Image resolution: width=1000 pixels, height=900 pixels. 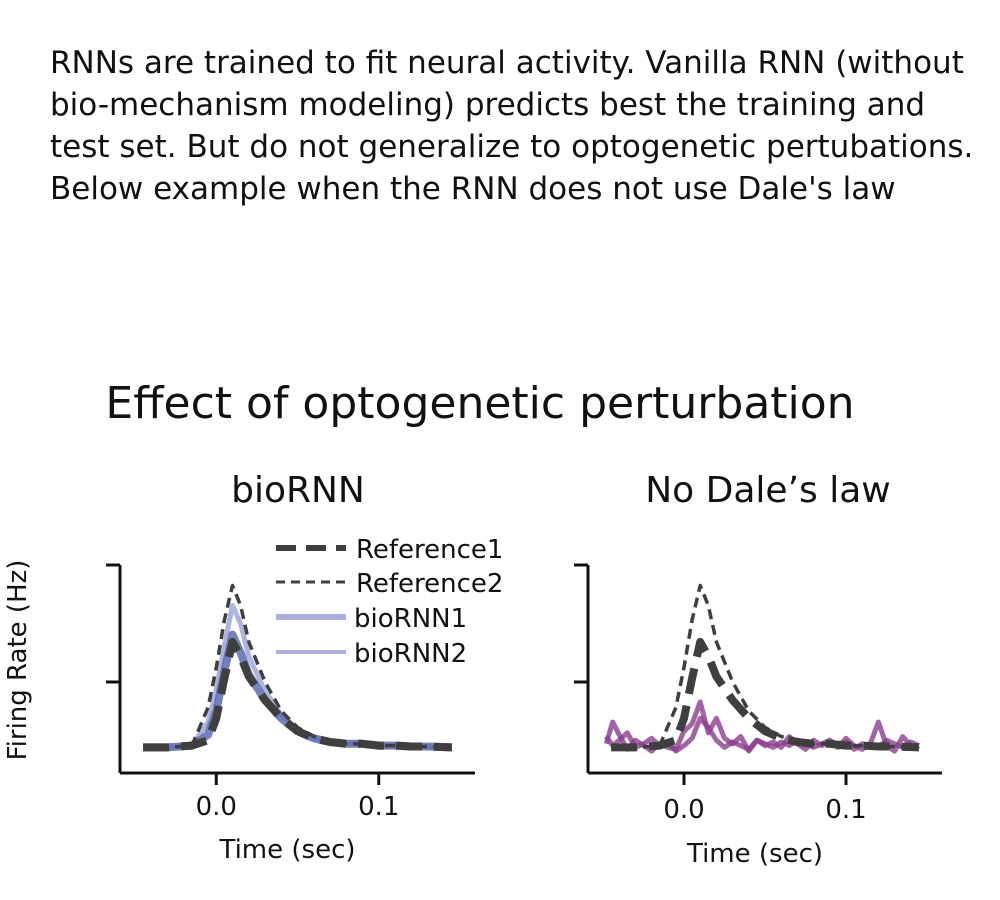 What do you see at coordinates (479, 403) in the screenshot?
I see `figure-title: Effect of optogenetic perturbation` at bounding box center [479, 403].